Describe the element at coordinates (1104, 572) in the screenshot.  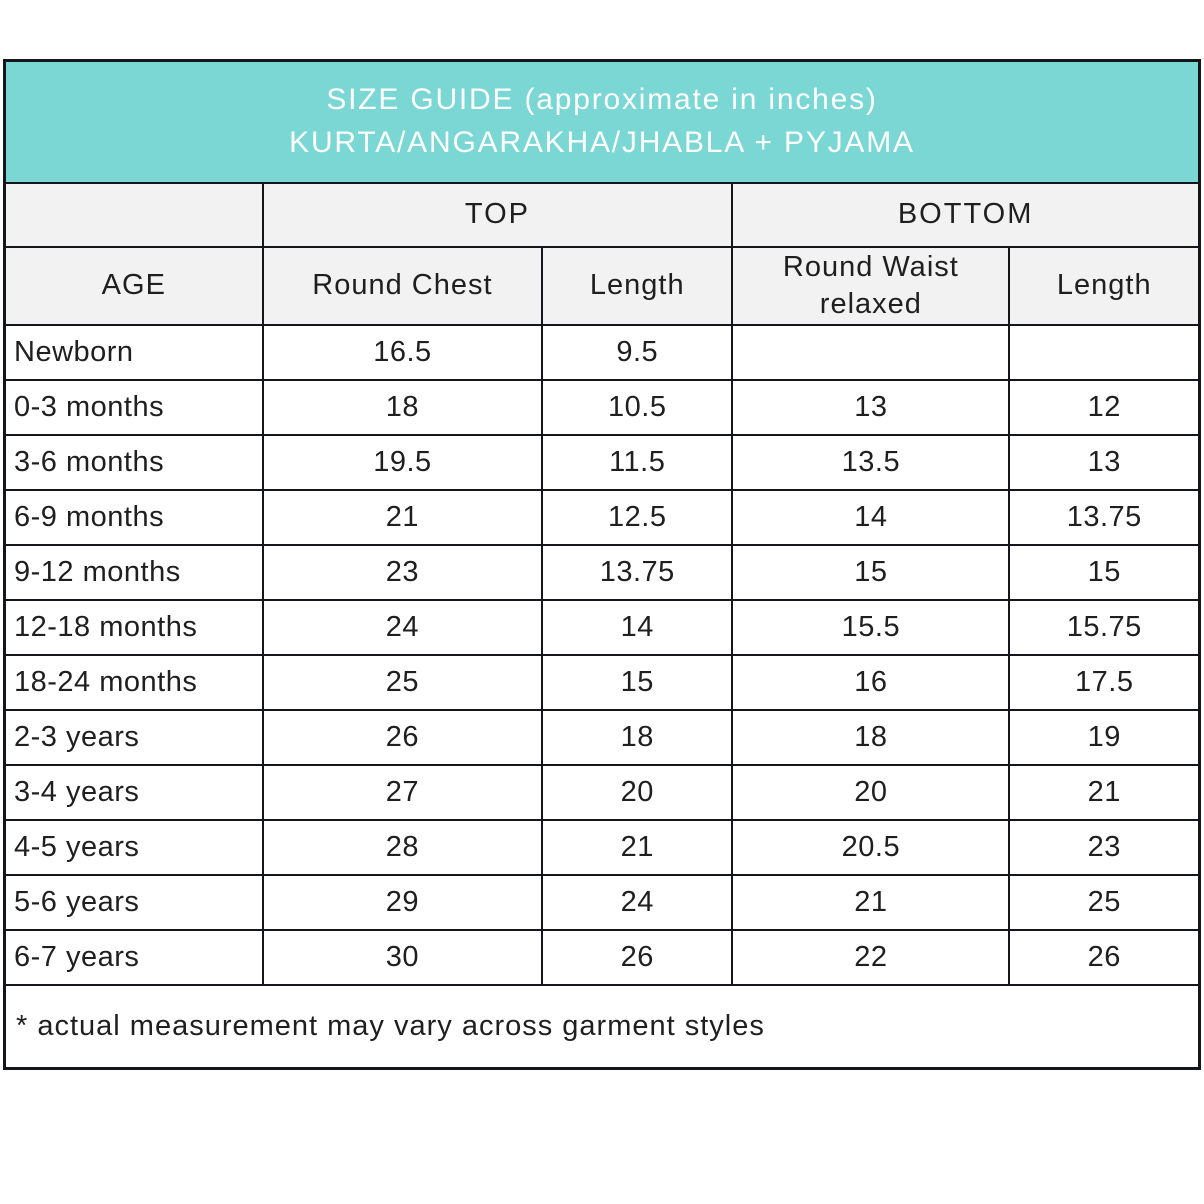
I see `bottom-length-cell: 15` at that location.